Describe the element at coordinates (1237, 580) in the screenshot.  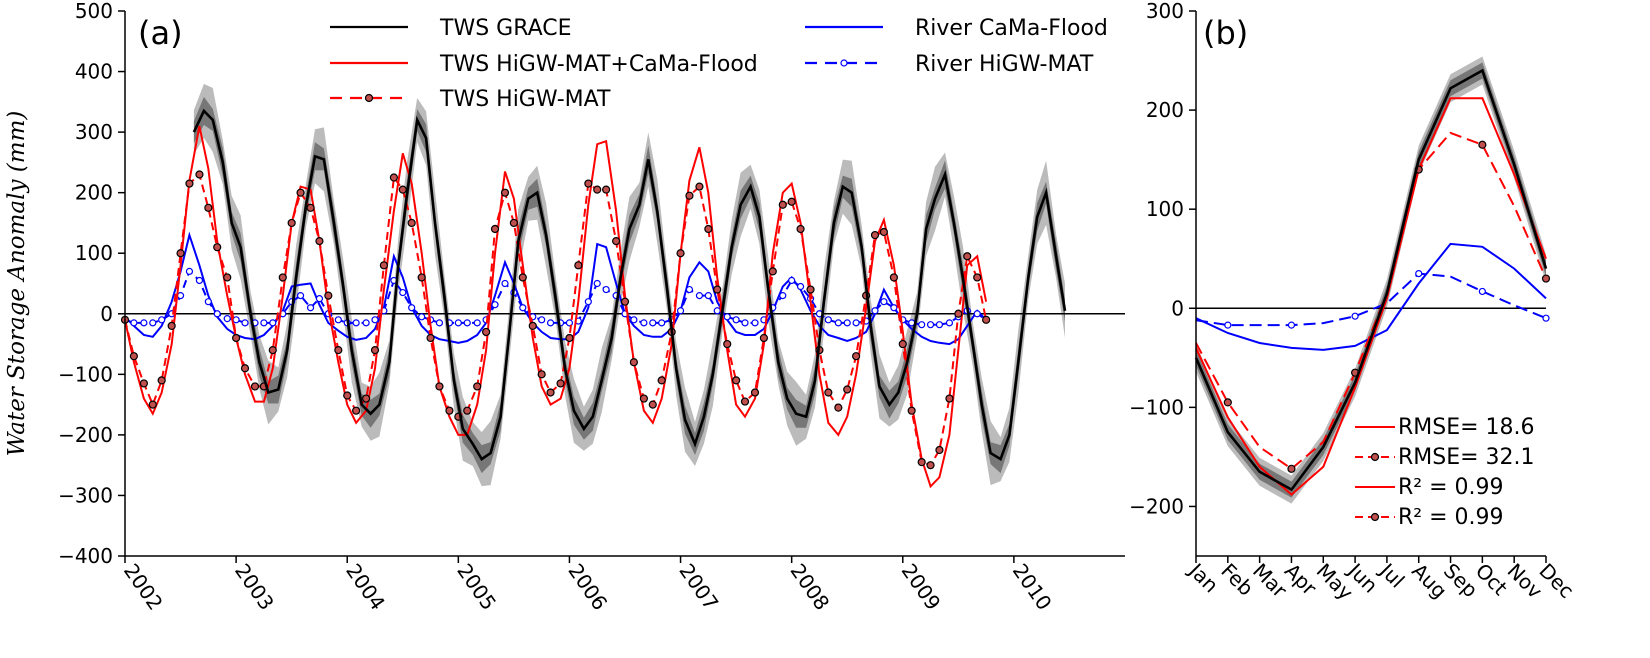
I see `x-tick-label: Feb` at that location.